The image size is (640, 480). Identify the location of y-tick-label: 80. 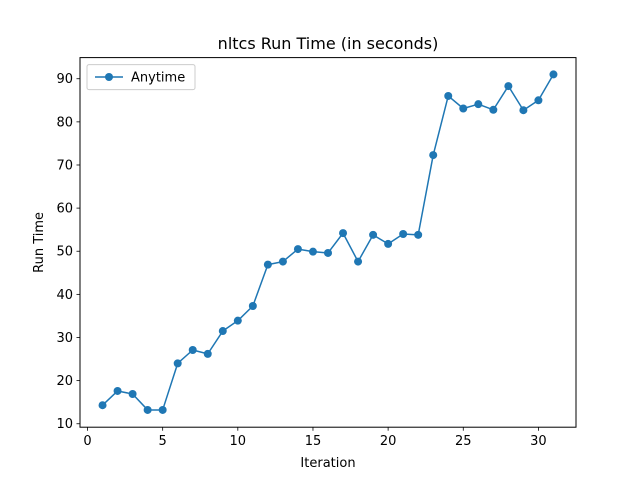
(64, 122).